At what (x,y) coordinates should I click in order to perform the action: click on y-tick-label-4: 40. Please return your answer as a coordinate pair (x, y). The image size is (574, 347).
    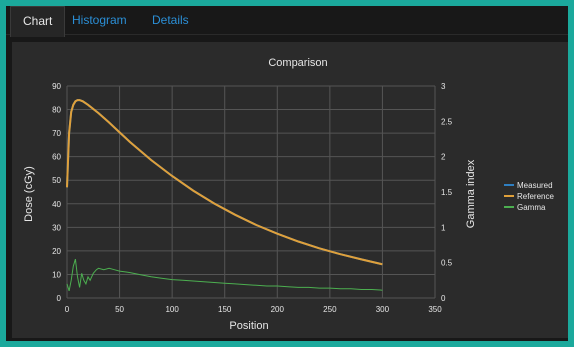
    Looking at the image, I should click on (56, 204).